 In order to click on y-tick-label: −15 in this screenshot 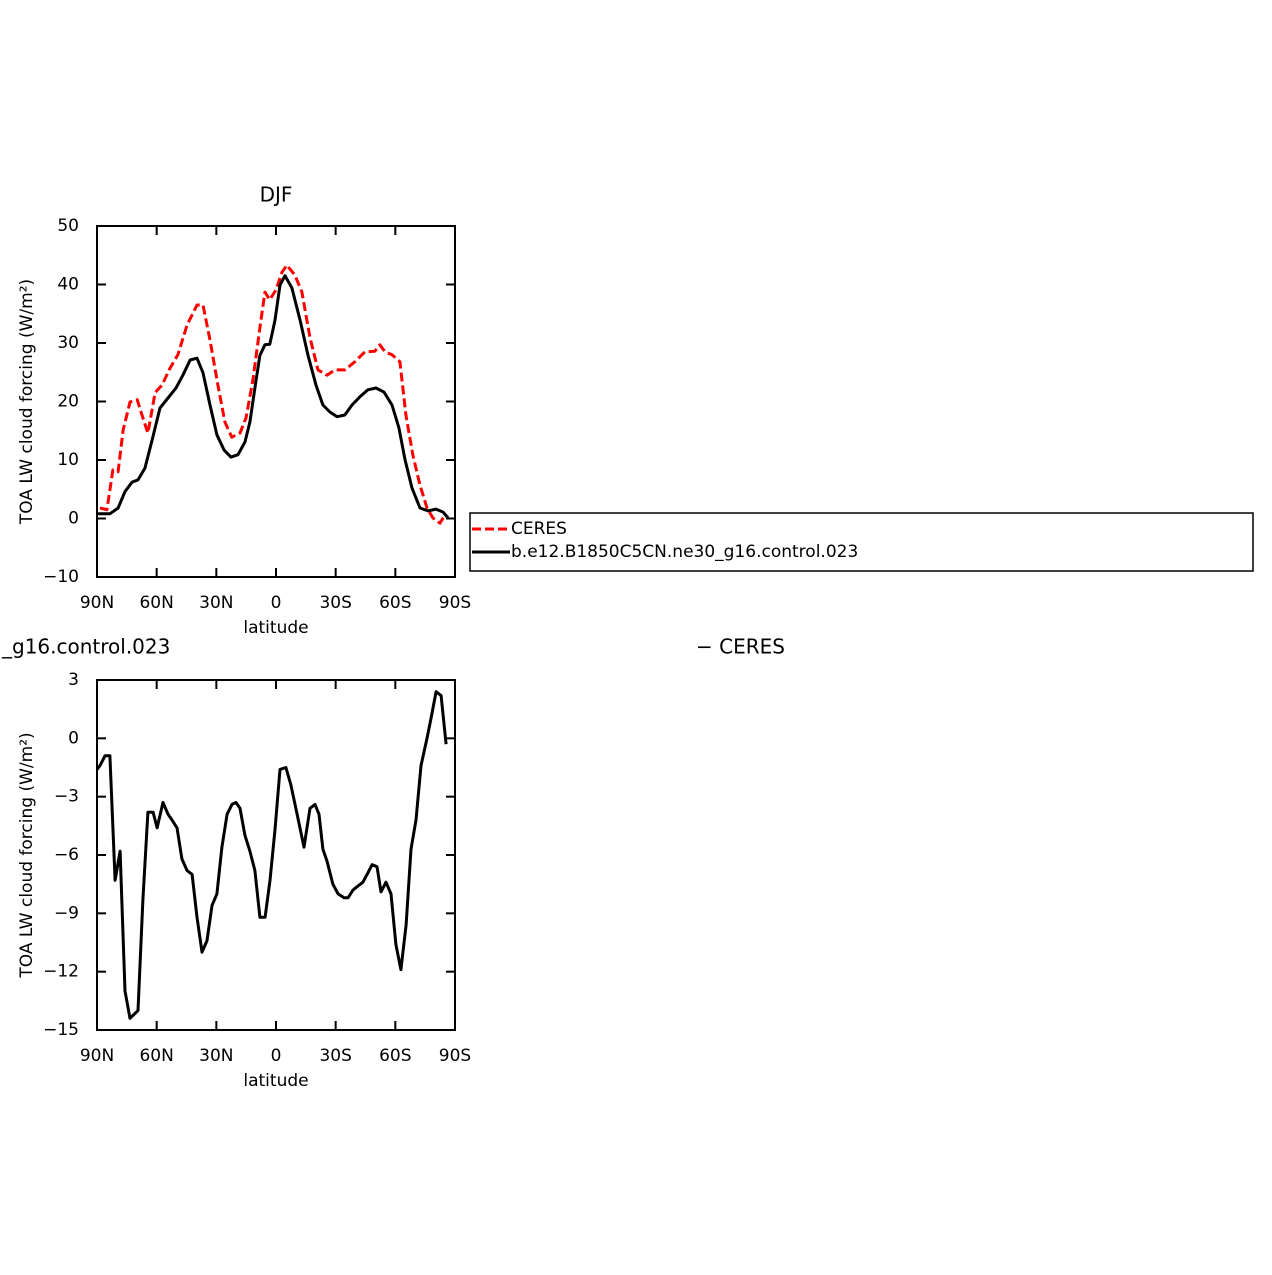, I will do `click(61, 1030)`.